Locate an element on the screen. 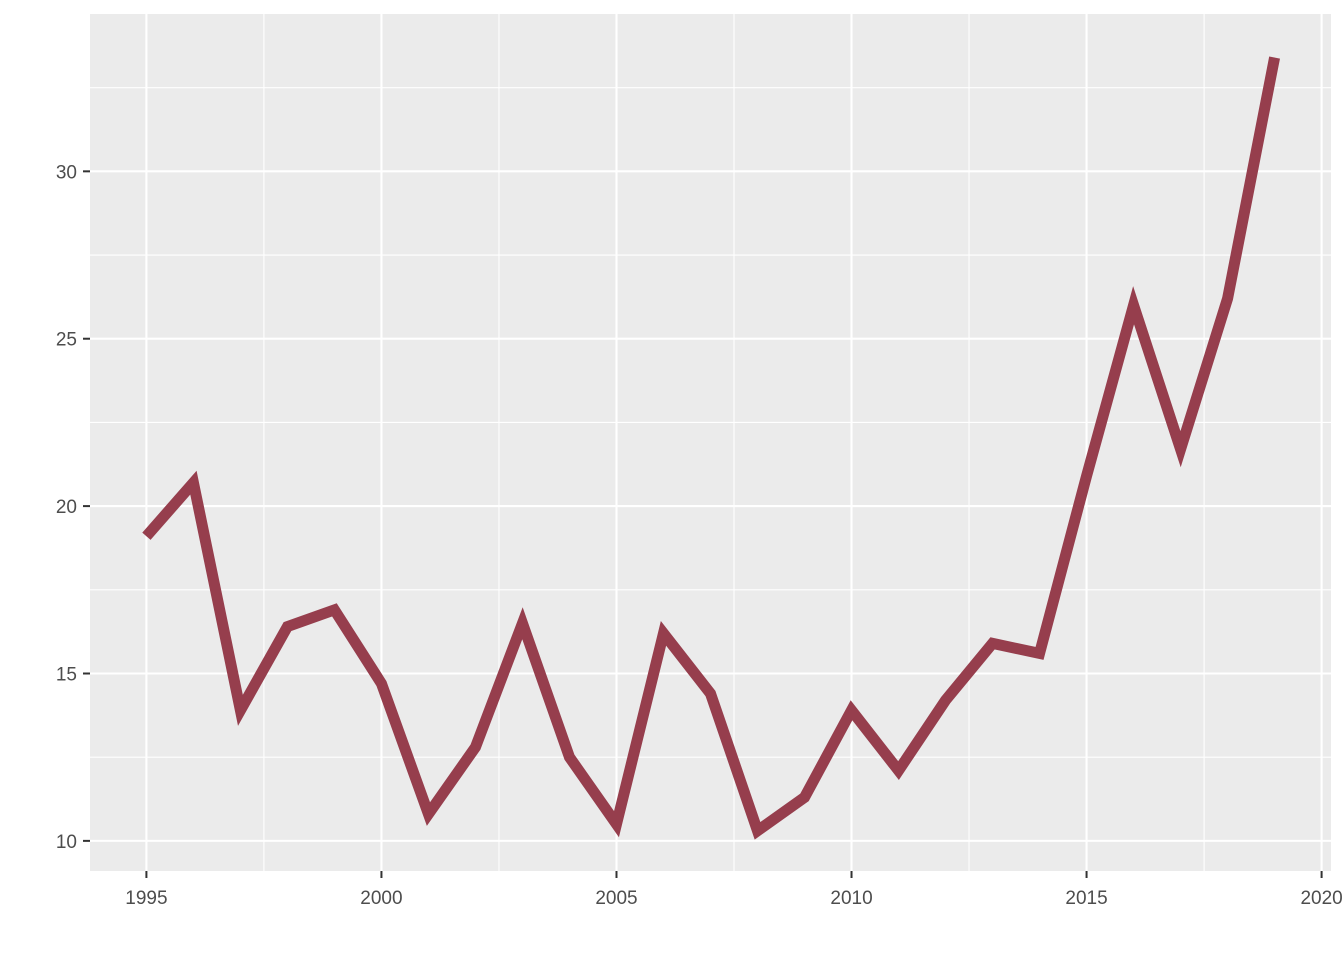 This screenshot has width=1344, height=960. x-tick-label: 1995 is located at coordinates (146, 898).